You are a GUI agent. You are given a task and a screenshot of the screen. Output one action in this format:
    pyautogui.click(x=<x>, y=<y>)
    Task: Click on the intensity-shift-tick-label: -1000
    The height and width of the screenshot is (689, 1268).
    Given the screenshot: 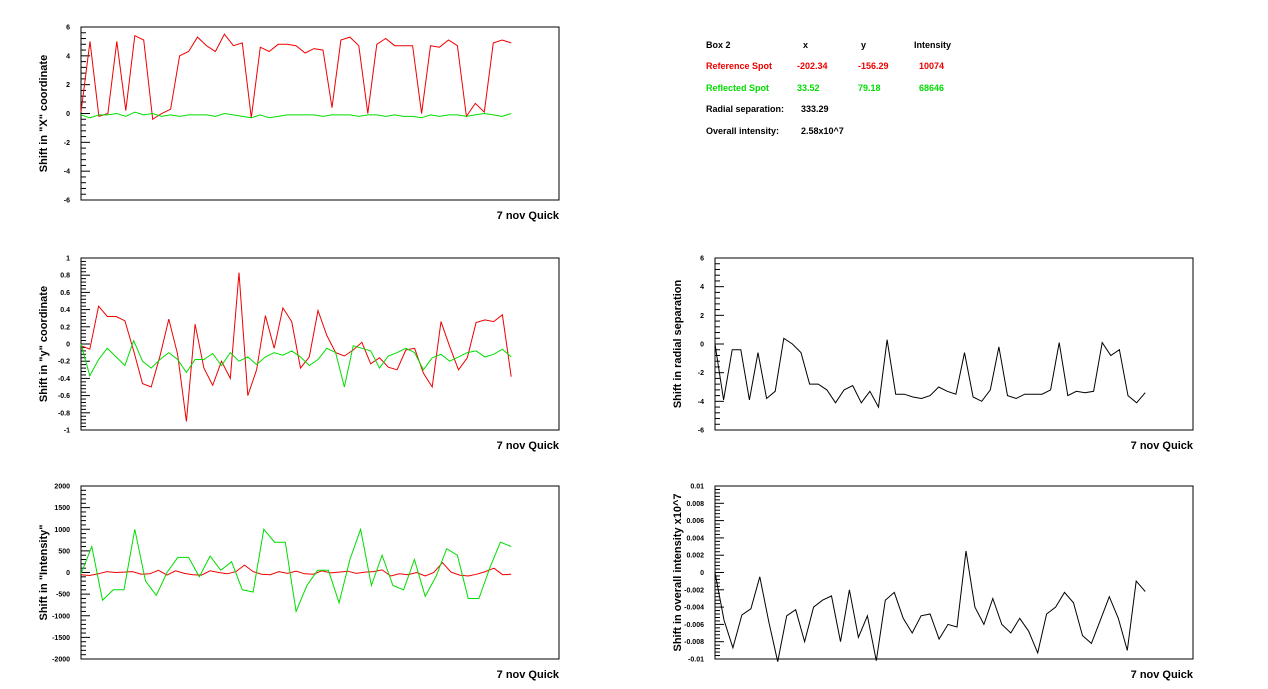 What is the action you would take?
    pyautogui.click(x=61, y=616)
    